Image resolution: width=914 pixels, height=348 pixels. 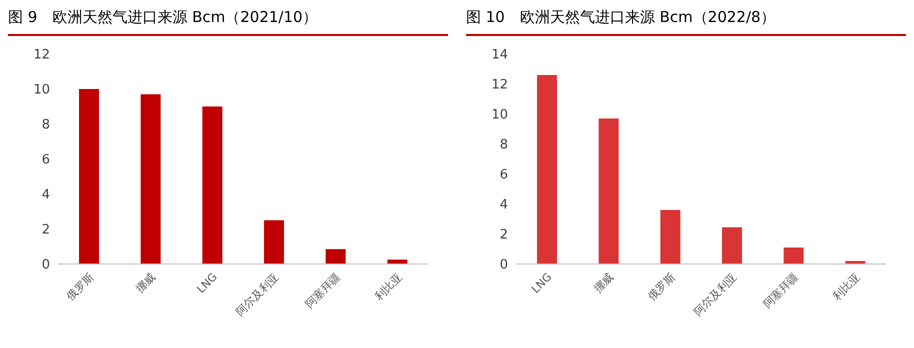 What do you see at coordinates (228, 22) in the screenshot?
I see `chart-title: 图 9 欧洲天然气进口来源 Bcm（2021/10）` at bounding box center [228, 22].